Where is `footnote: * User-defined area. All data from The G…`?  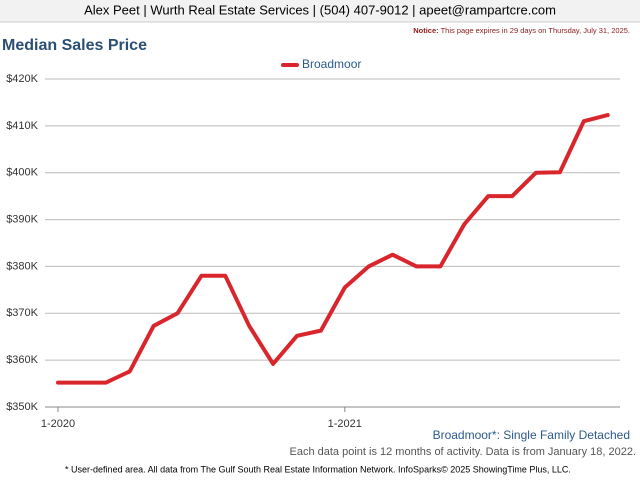
footnote: * User-defined area. All data from The G… is located at coordinates (318, 469).